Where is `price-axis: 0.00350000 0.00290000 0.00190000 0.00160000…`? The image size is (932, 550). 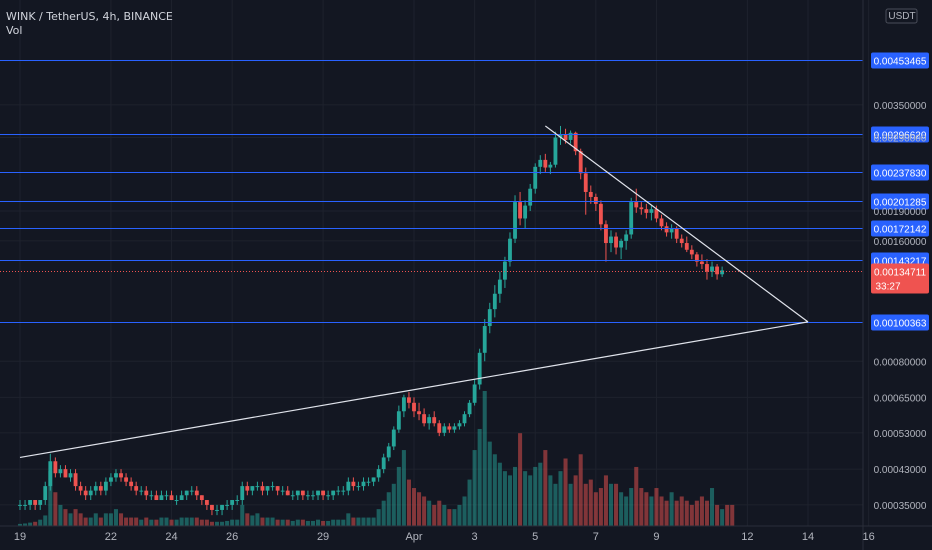
price-axis: 0.00350000 0.00290000 0.00190000 0.00160000… is located at coordinates (900, 306).